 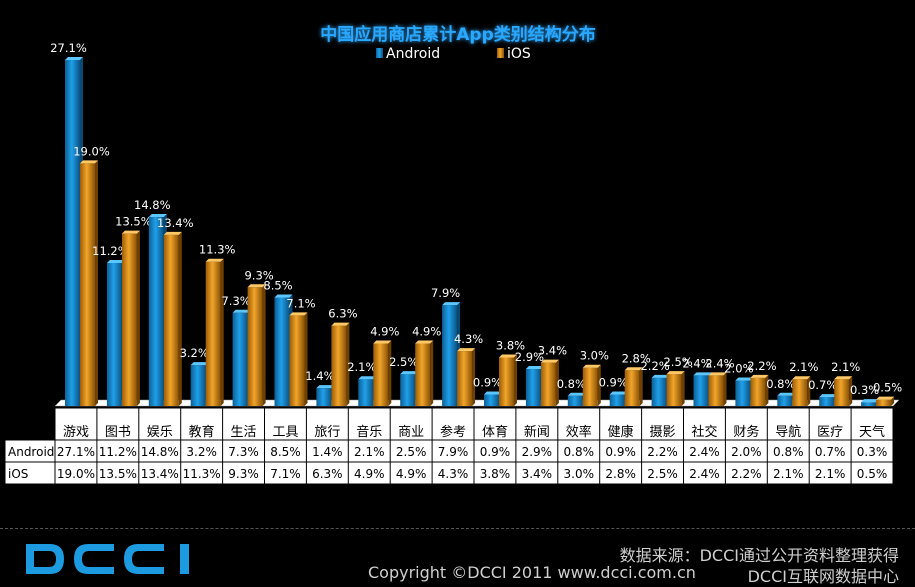 I want to click on table-cell: 27.1%, so click(x=76, y=452).